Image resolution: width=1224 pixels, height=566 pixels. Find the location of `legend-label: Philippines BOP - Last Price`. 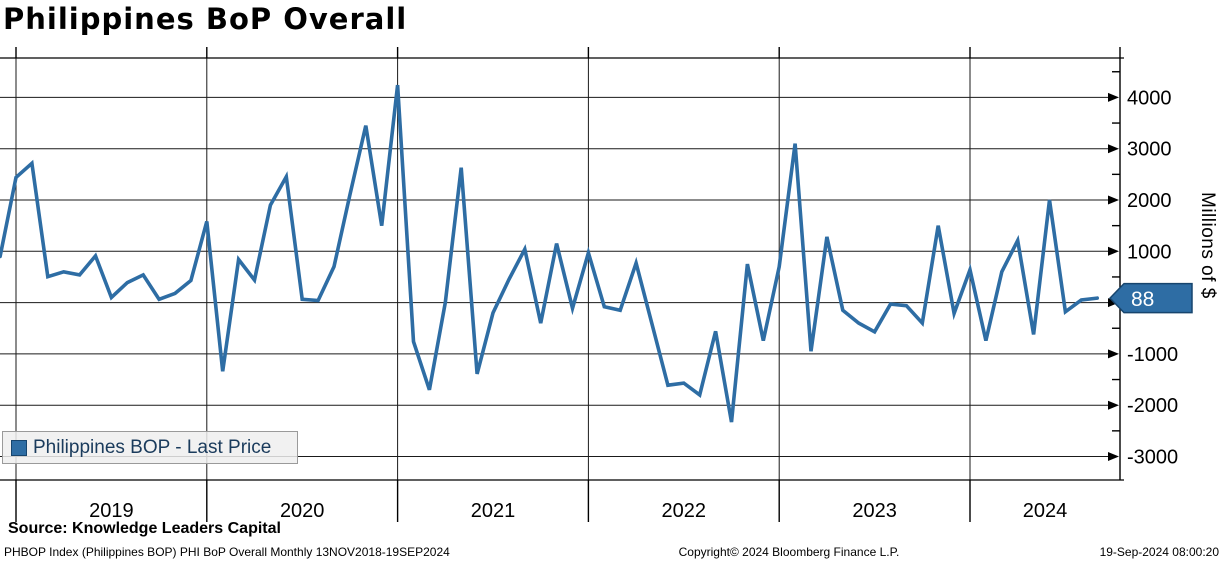

legend-label: Philippines BOP - Last Price is located at coordinates (152, 447).